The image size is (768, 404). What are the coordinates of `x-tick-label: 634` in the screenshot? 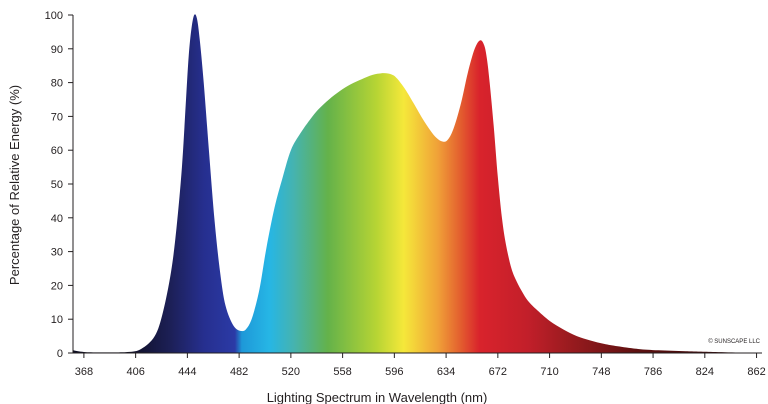 It's located at (446, 372).